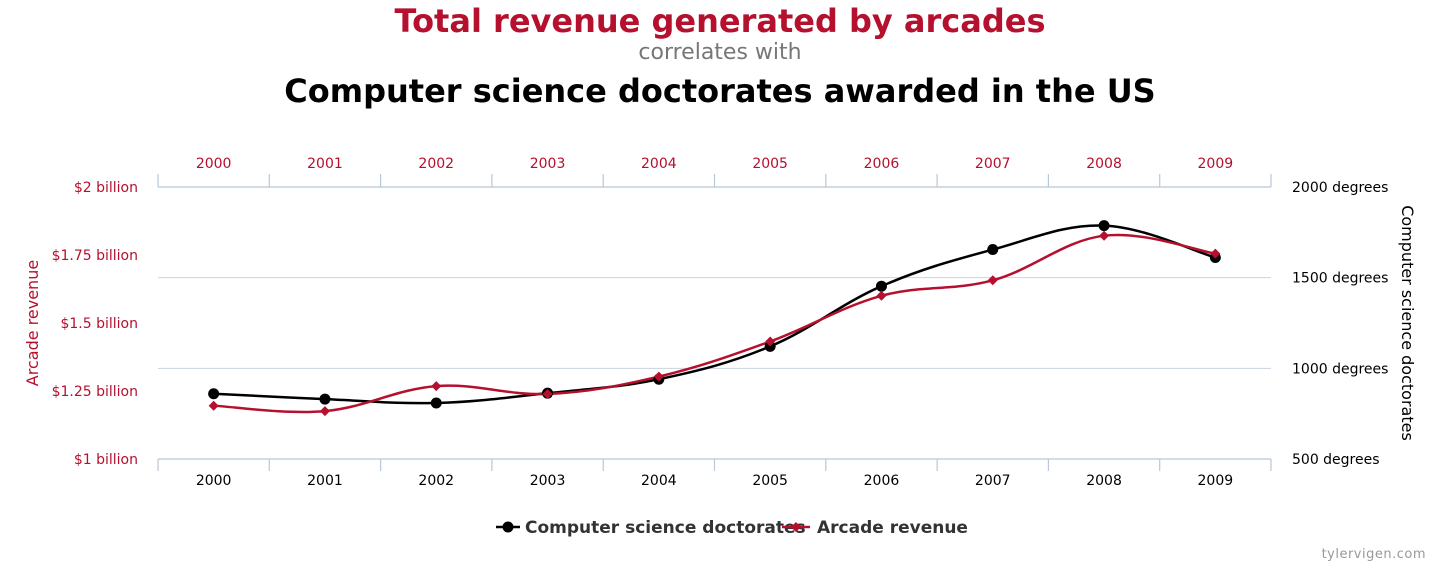 The image size is (1440, 568). I want to click on legend-label-arcade-revenue: Arcade revenue, so click(892, 528).